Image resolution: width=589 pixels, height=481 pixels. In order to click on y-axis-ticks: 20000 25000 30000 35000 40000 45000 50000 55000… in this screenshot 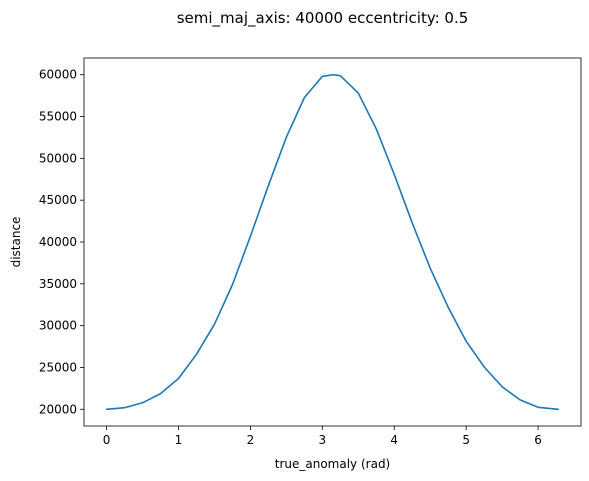, I will do `click(61, 242)`.